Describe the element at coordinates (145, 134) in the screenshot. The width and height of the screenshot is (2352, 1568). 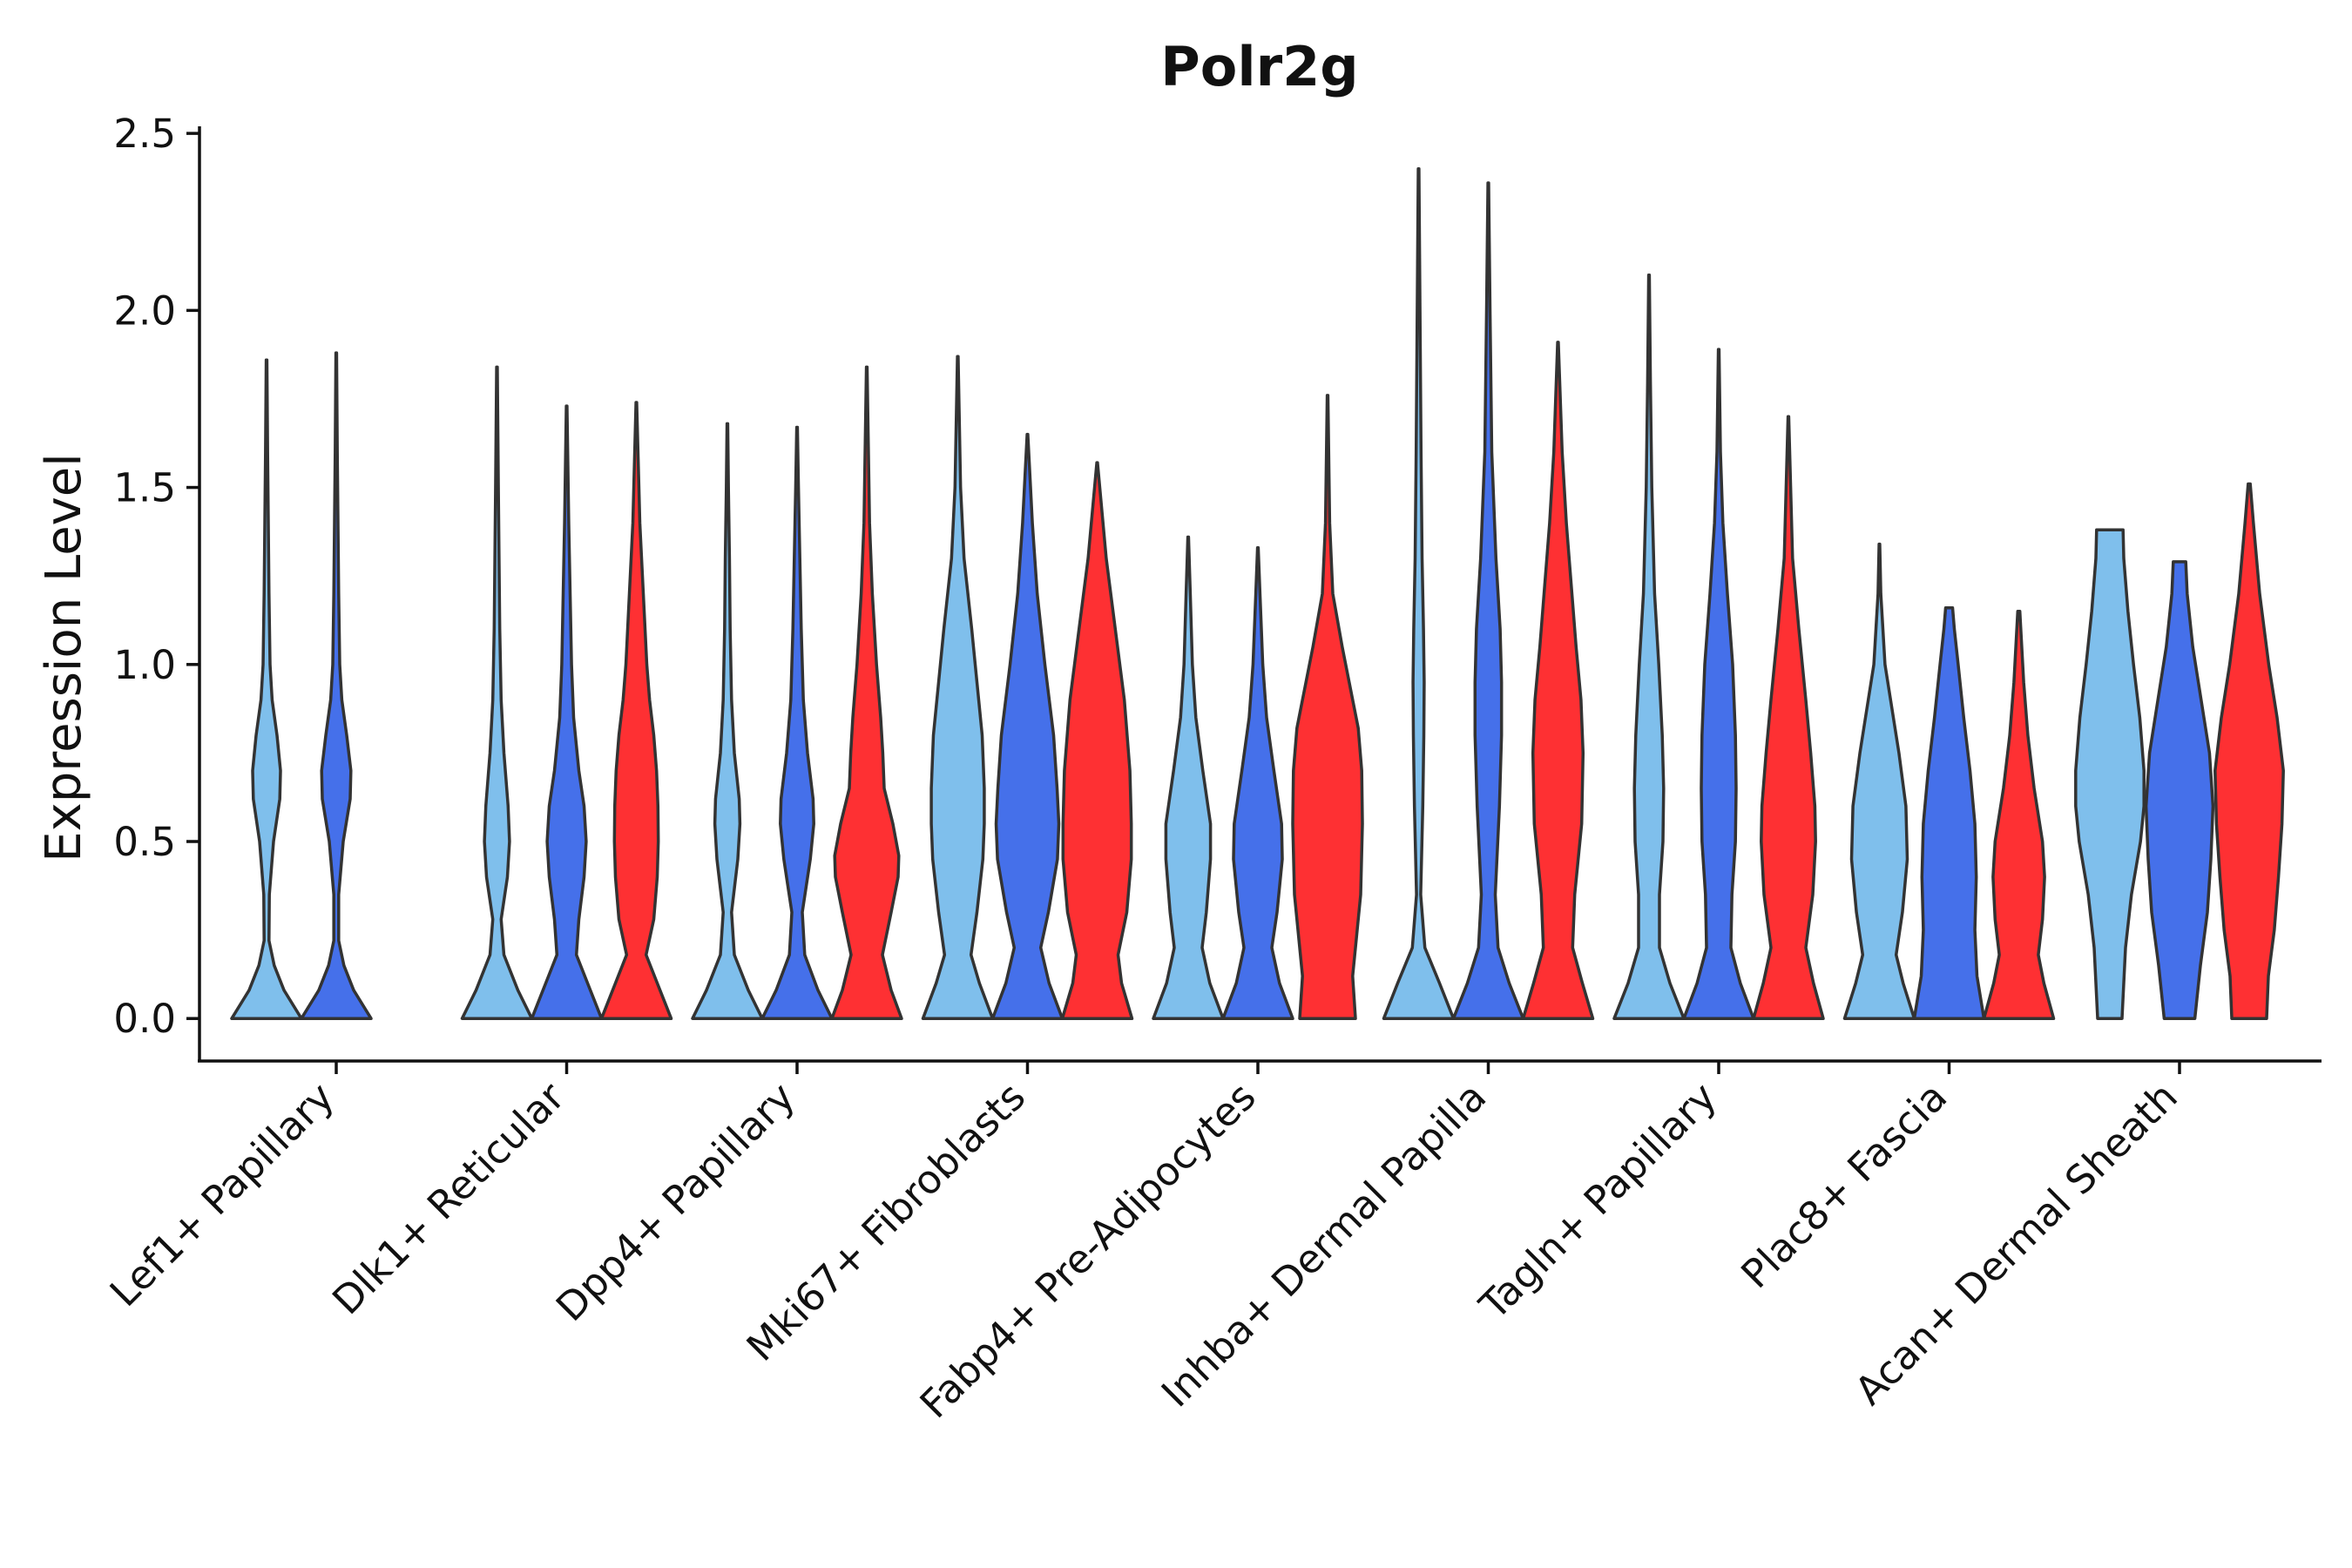
I see `y-tick-label: 2.5` at that location.